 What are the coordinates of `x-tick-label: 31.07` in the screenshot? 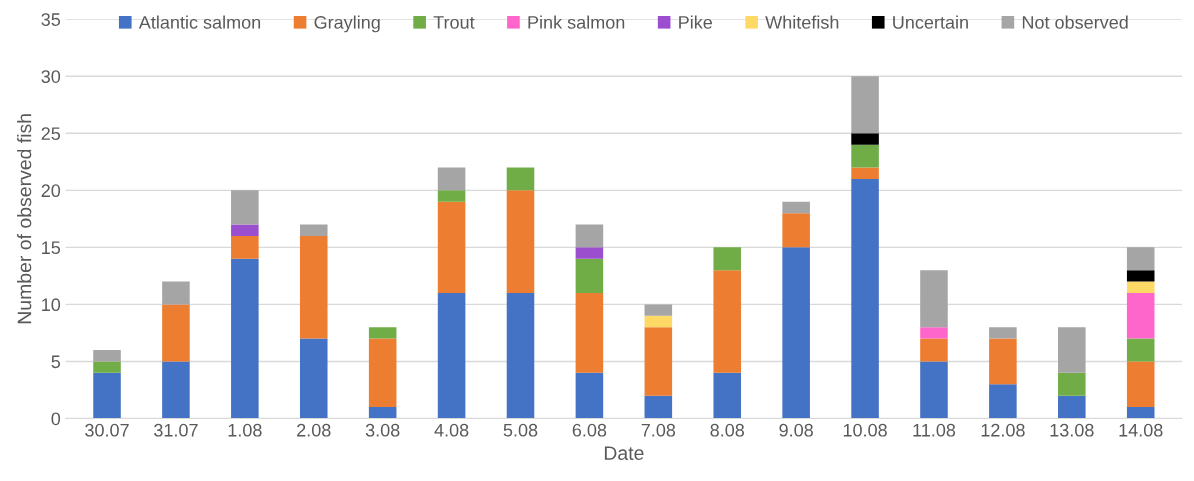 It's located at (176, 430).